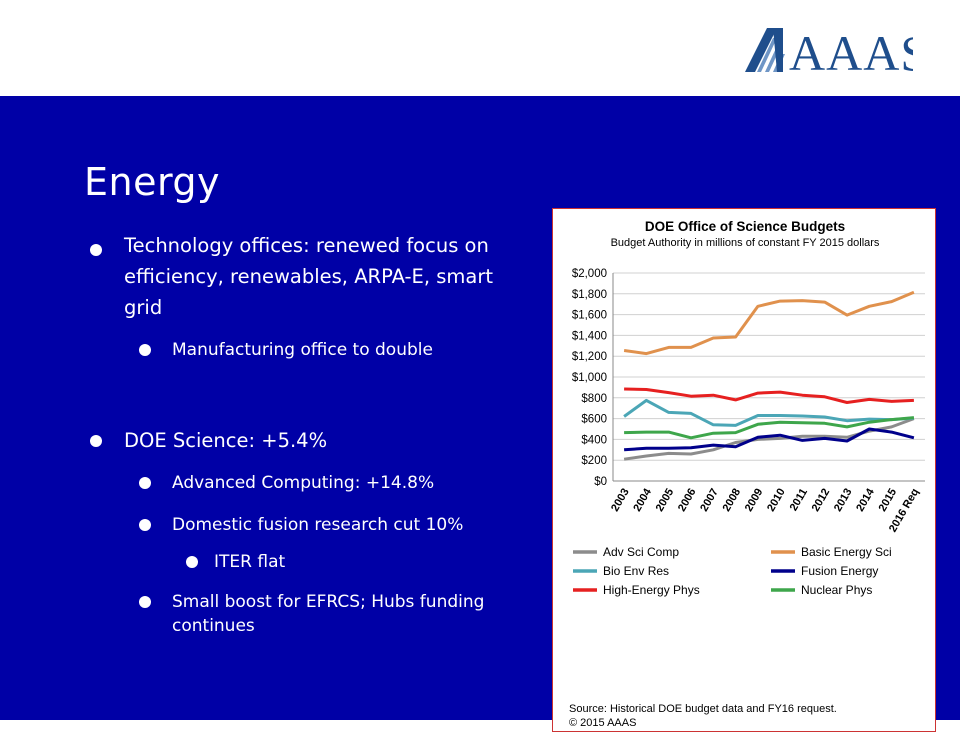 This screenshot has height=733, width=960. What do you see at coordinates (602, 723) in the screenshot?
I see `chart-copyright: © 2015 AAAS` at bounding box center [602, 723].